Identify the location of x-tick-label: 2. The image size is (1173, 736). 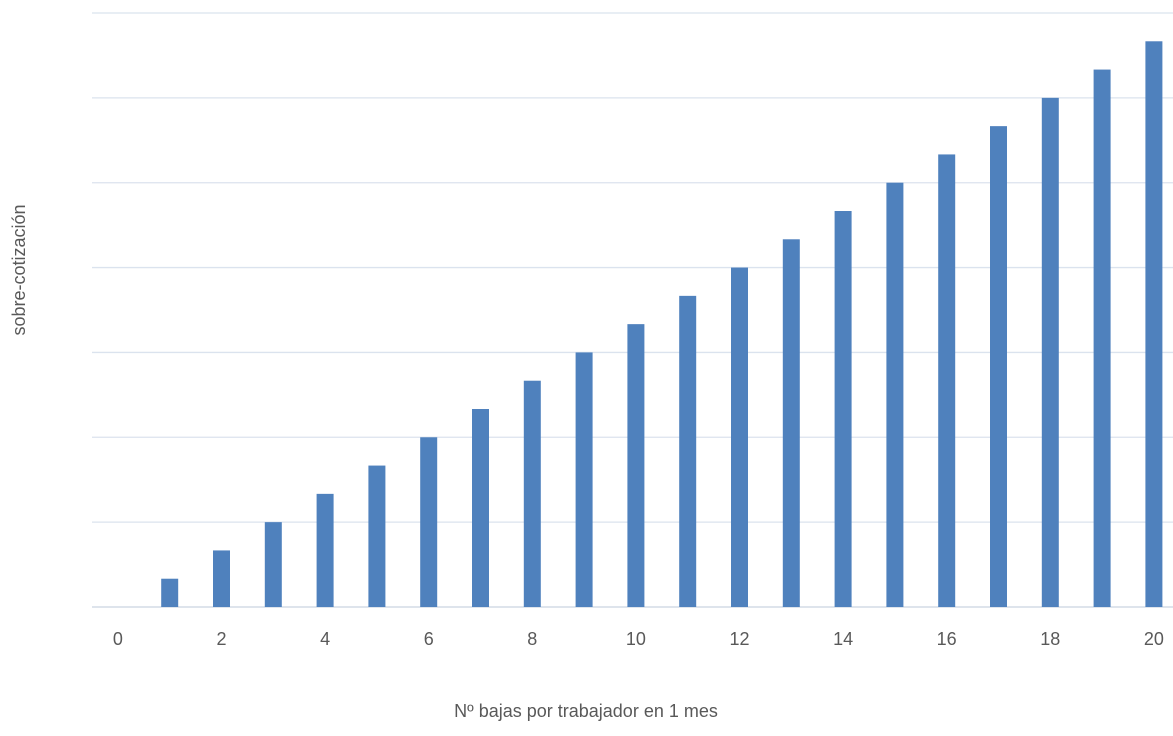
(221, 639).